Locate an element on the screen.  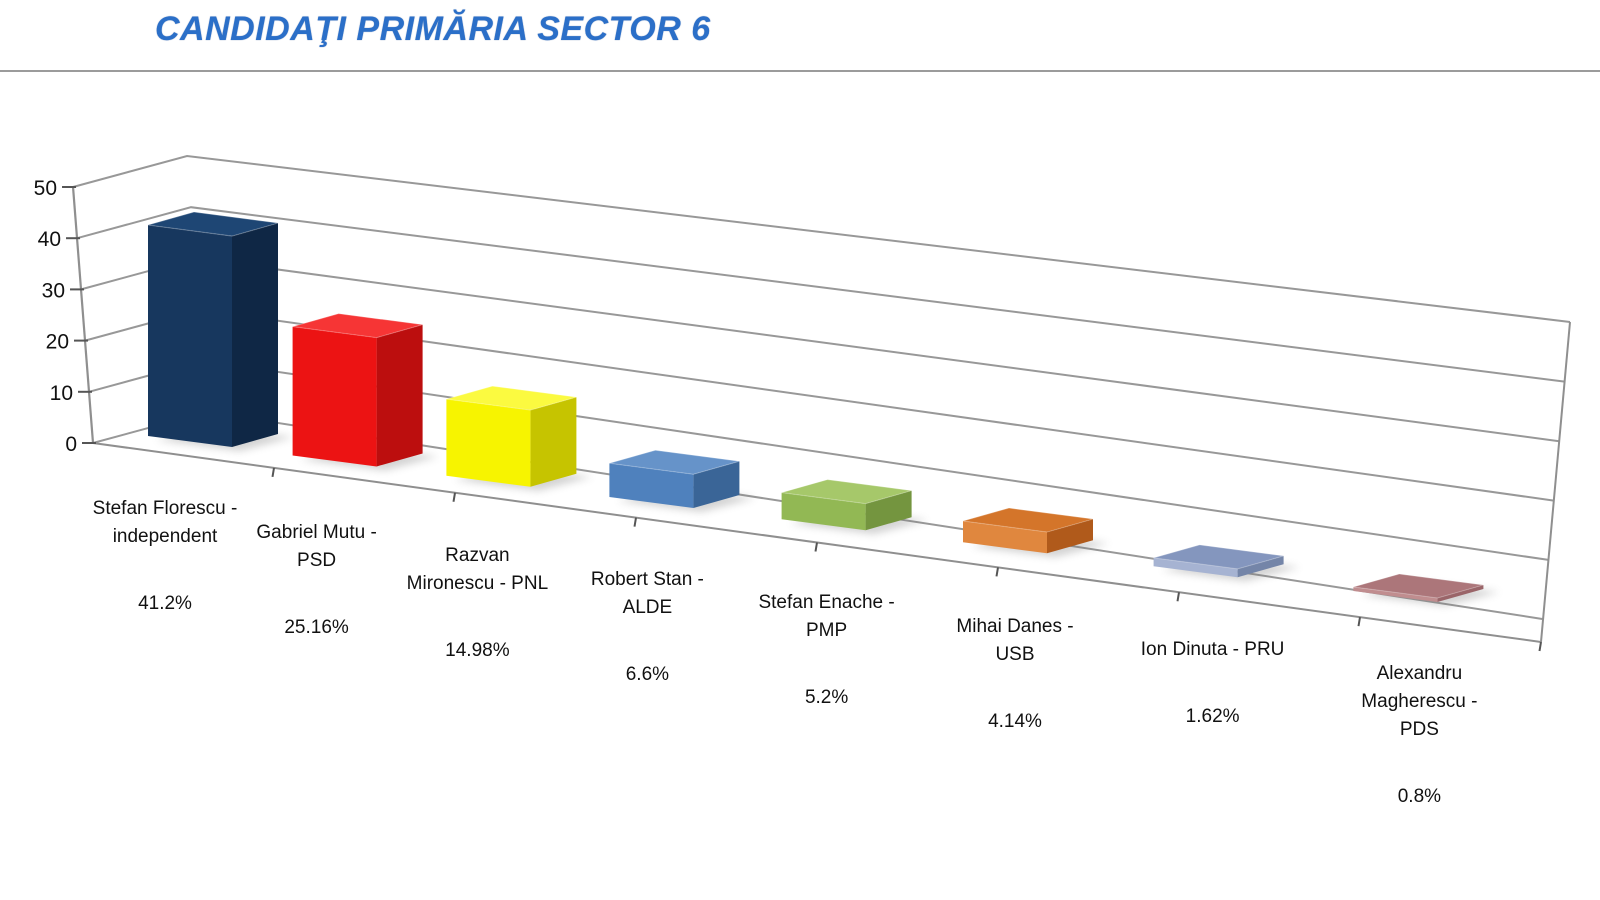
bar-ion-dinuta-pru is located at coordinates (1226, 563).